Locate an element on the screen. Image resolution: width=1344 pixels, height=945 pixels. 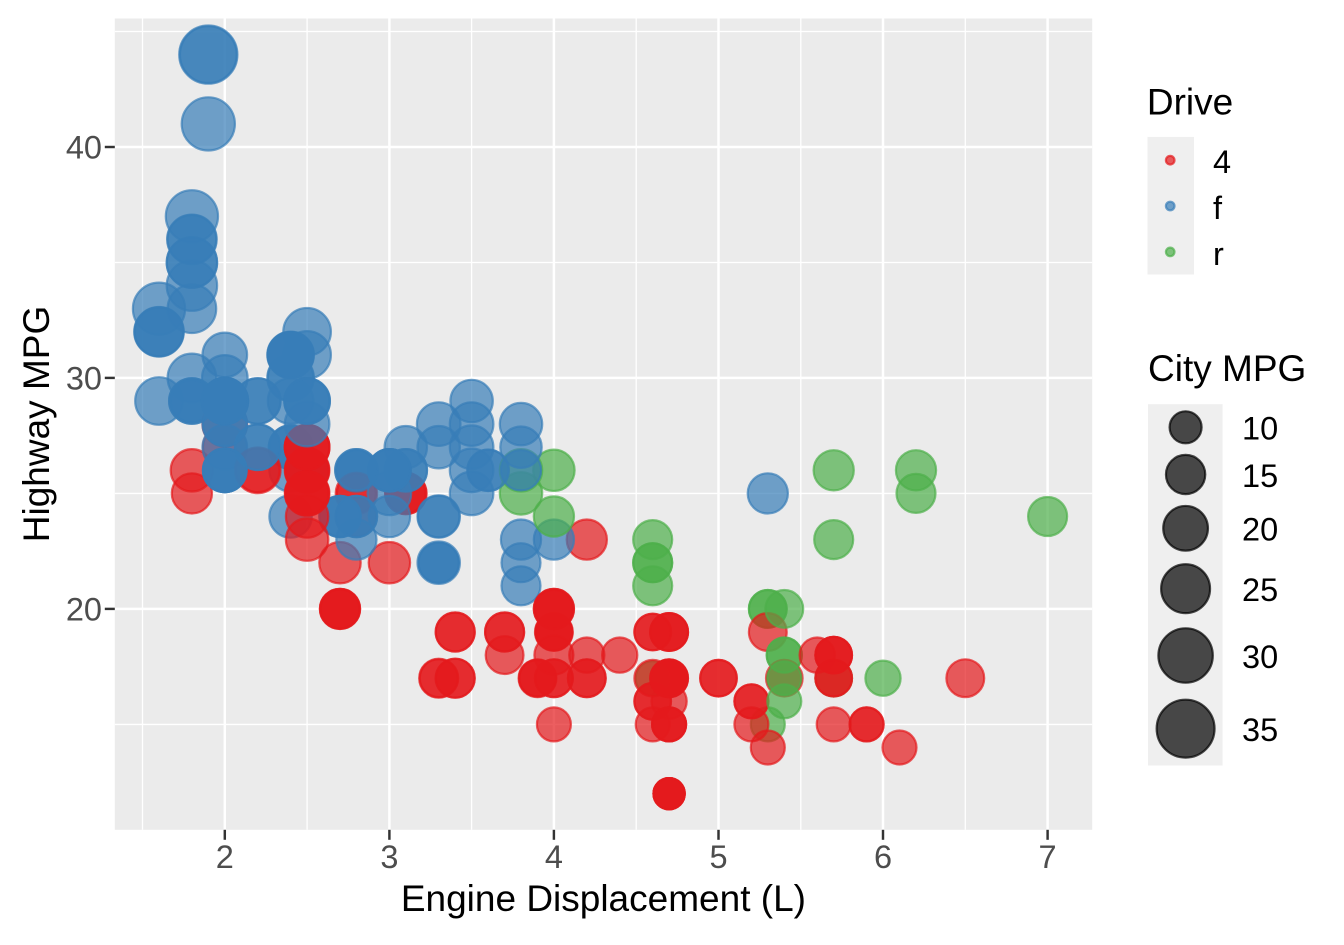
svg-text: Drive is located at coordinates (1190, 101).